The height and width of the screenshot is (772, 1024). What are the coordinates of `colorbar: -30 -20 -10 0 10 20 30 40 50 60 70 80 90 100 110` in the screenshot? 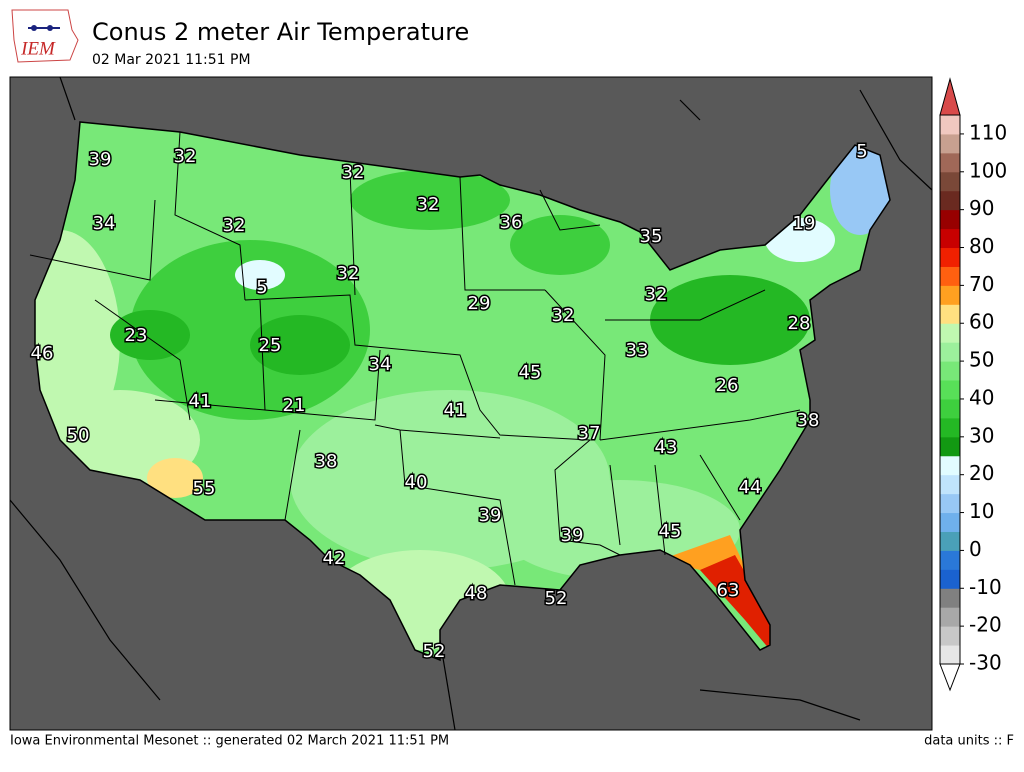 It's located at (973, 384).